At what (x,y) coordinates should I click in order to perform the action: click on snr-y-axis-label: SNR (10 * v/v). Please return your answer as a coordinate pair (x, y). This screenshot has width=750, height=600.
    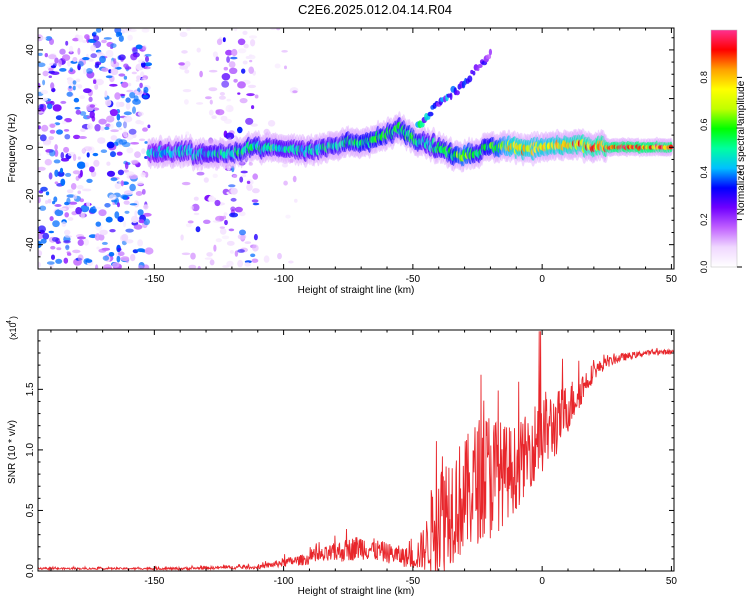
    Looking at the image, I should click on (12, 452).